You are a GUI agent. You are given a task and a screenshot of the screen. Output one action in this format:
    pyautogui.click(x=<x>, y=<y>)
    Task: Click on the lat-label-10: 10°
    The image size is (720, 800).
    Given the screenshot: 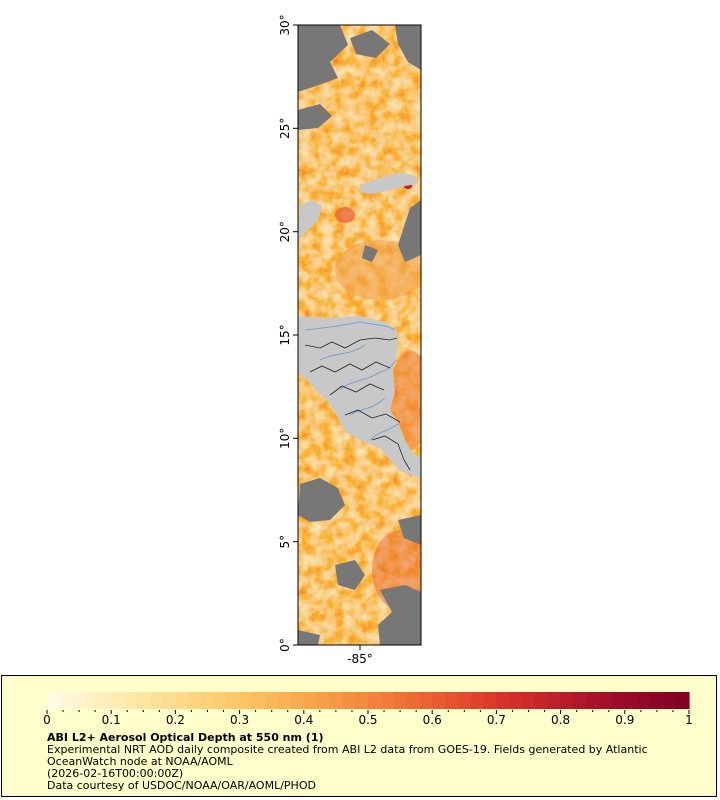 What is the action you would take?
    pyautogui.click(x=285, y=438)
    